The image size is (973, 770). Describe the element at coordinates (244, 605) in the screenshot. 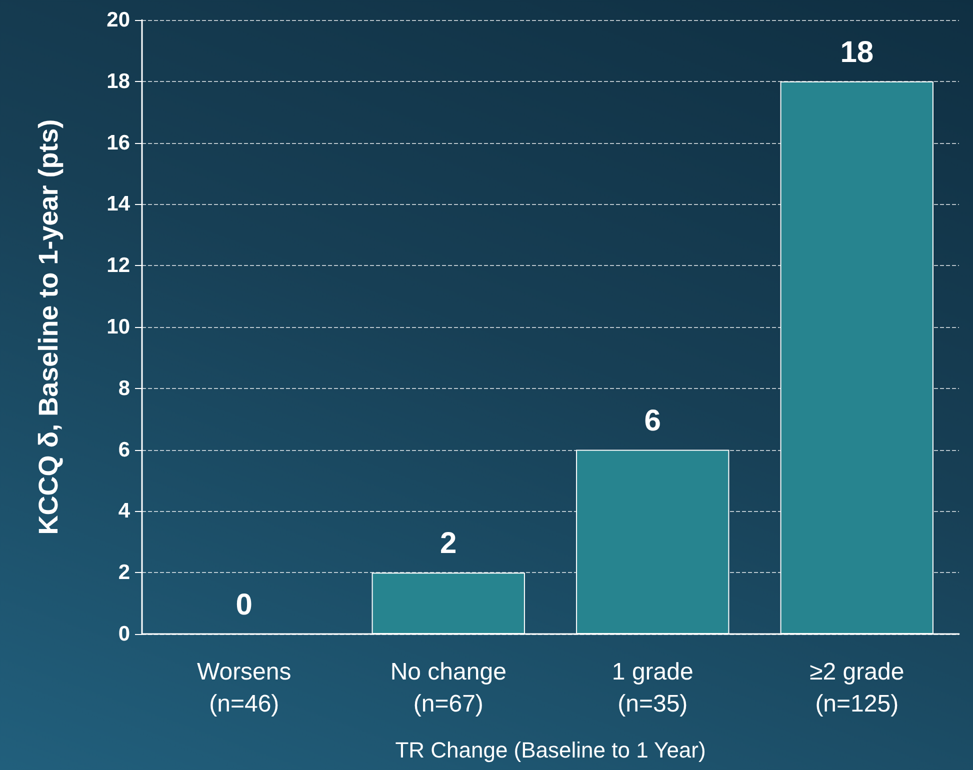

I see `data-label: 0` at that location.